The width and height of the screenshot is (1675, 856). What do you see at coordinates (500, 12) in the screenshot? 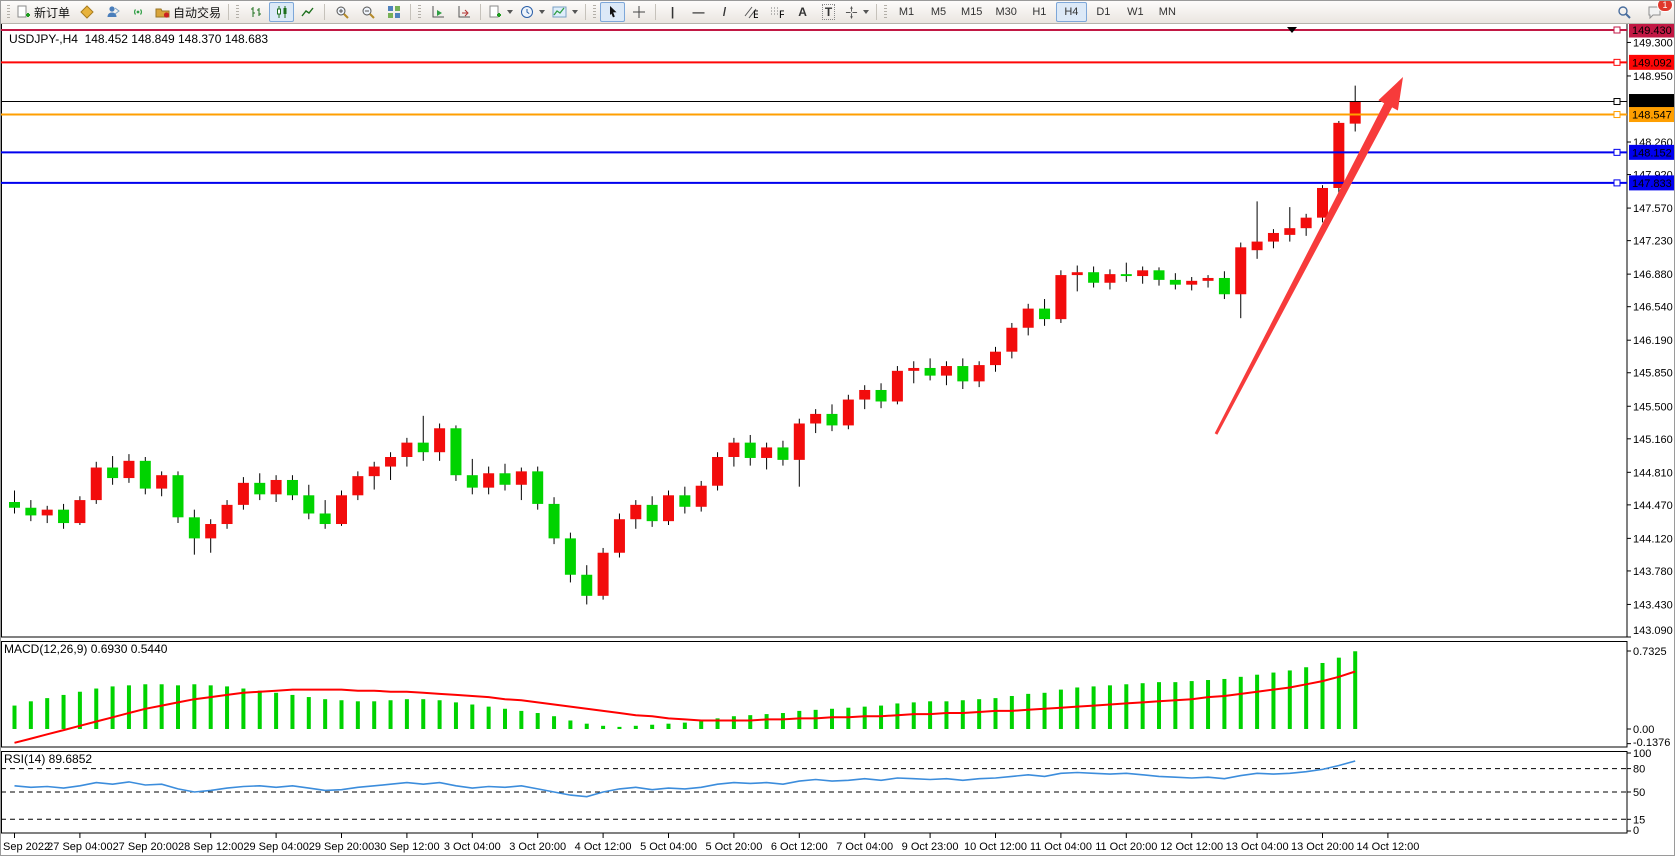
I see `new-chart-button` at bounding box center [500, 12].